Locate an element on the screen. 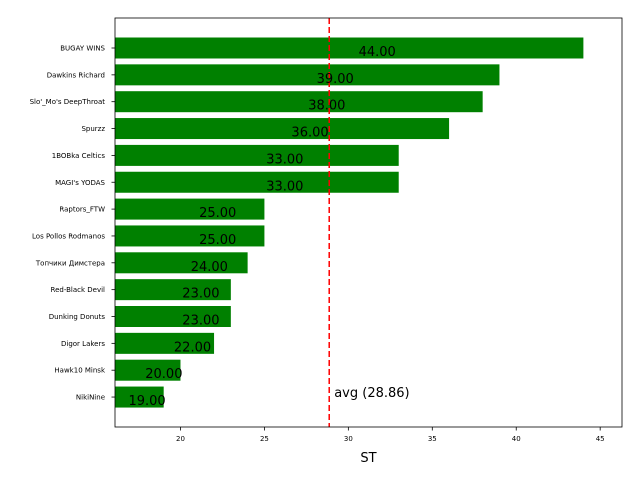 This screenshot has width=640, height=480. y-tick-label: Los Pollos Rodmanos is located at coordinates (68, 236).